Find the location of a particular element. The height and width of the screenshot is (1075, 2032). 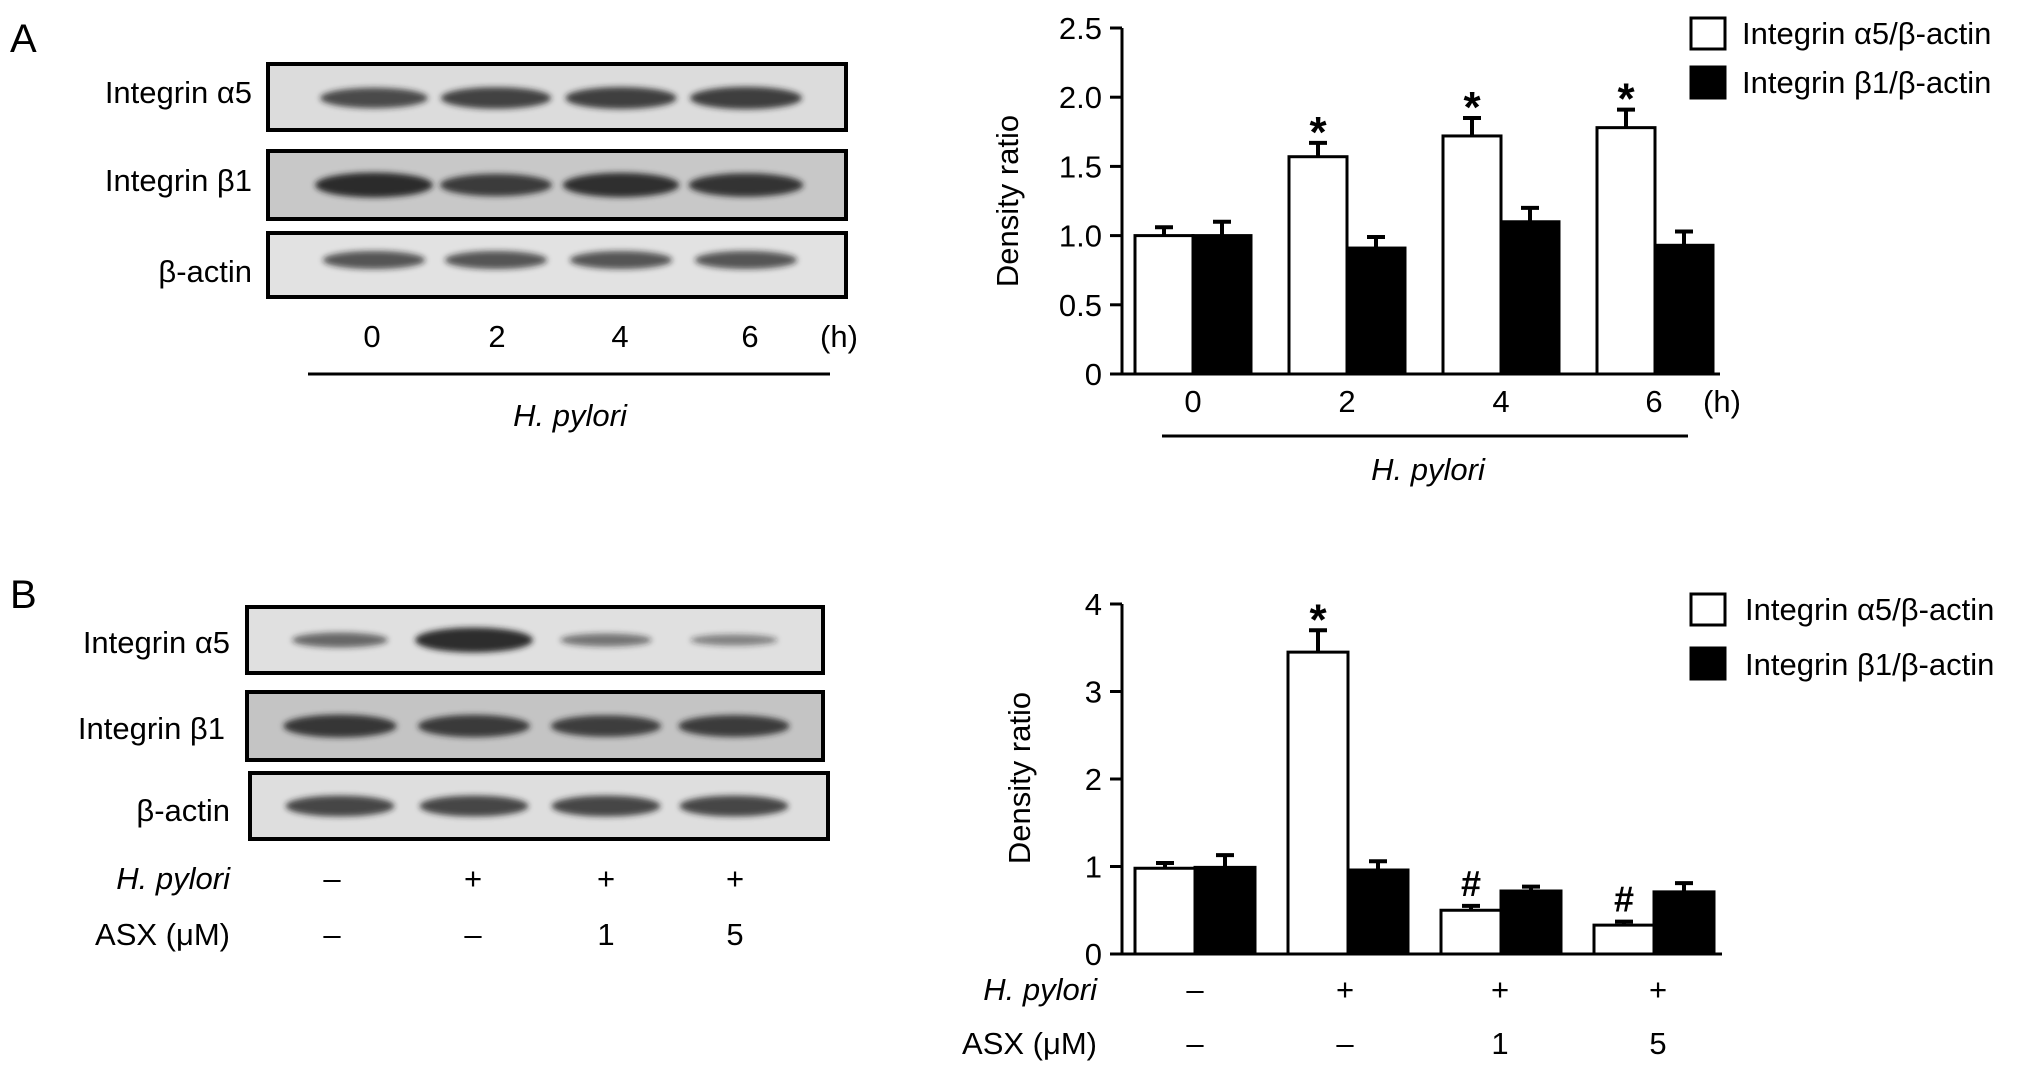

blot-a-unit-label: (h) is located at coordinates (839, 336).